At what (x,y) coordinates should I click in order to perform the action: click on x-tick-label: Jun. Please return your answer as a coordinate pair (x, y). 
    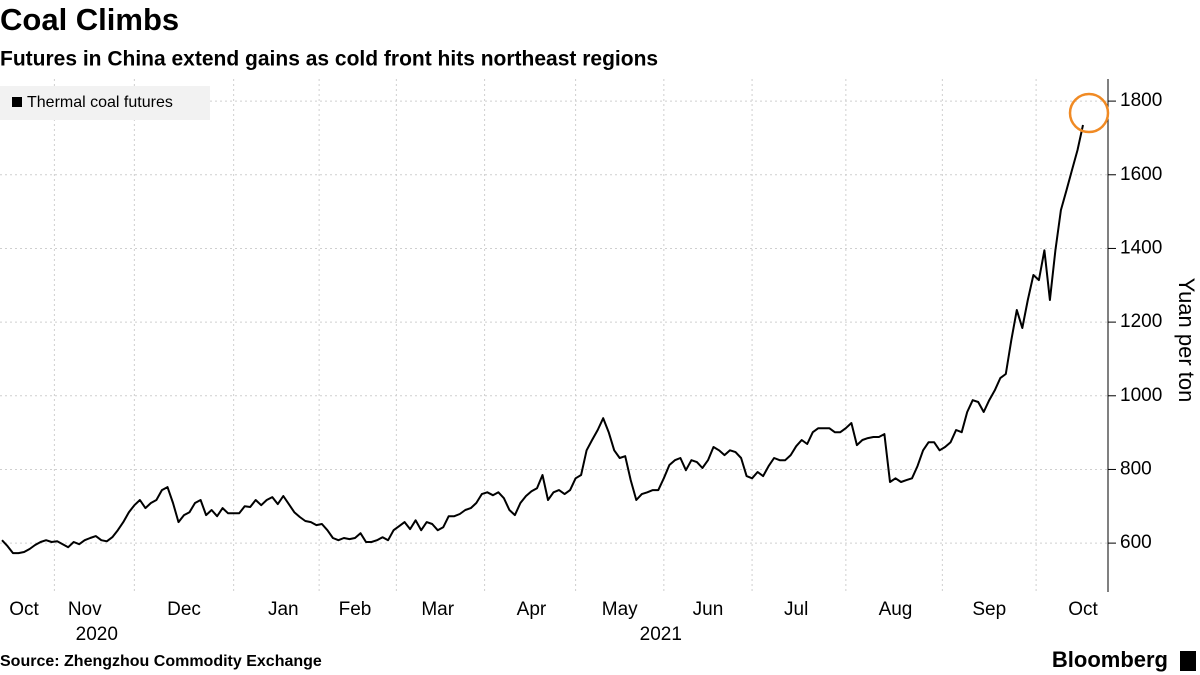
    Looking at the image, I should click on (708, 609).